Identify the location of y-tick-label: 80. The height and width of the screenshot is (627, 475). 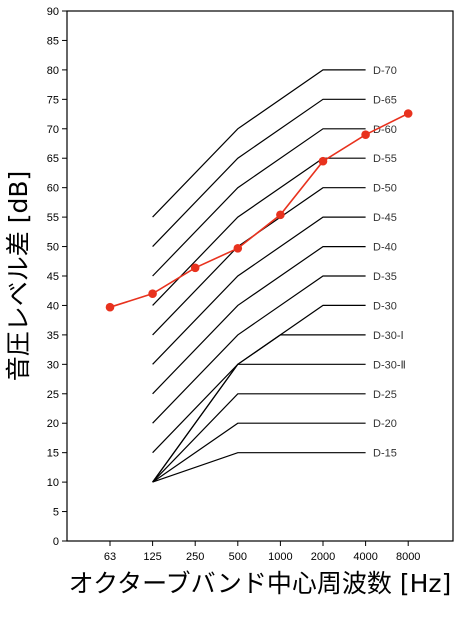
(53, 71).